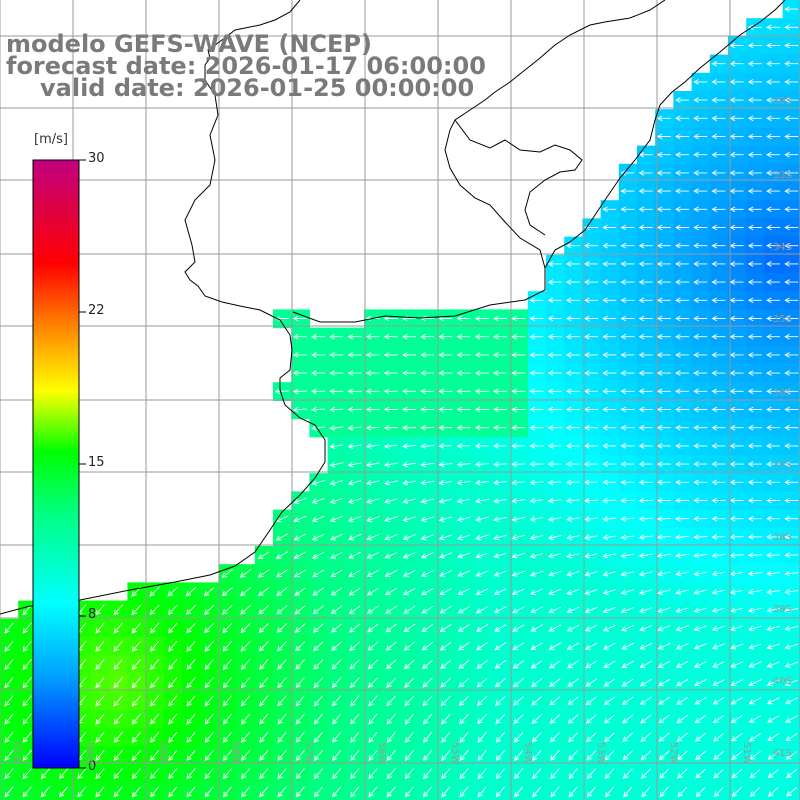 The image size is (800, 800). Describe the element at coordinates (51, 139) in the screenshot. I see `colorbar-unit: [m/s]` at that location.